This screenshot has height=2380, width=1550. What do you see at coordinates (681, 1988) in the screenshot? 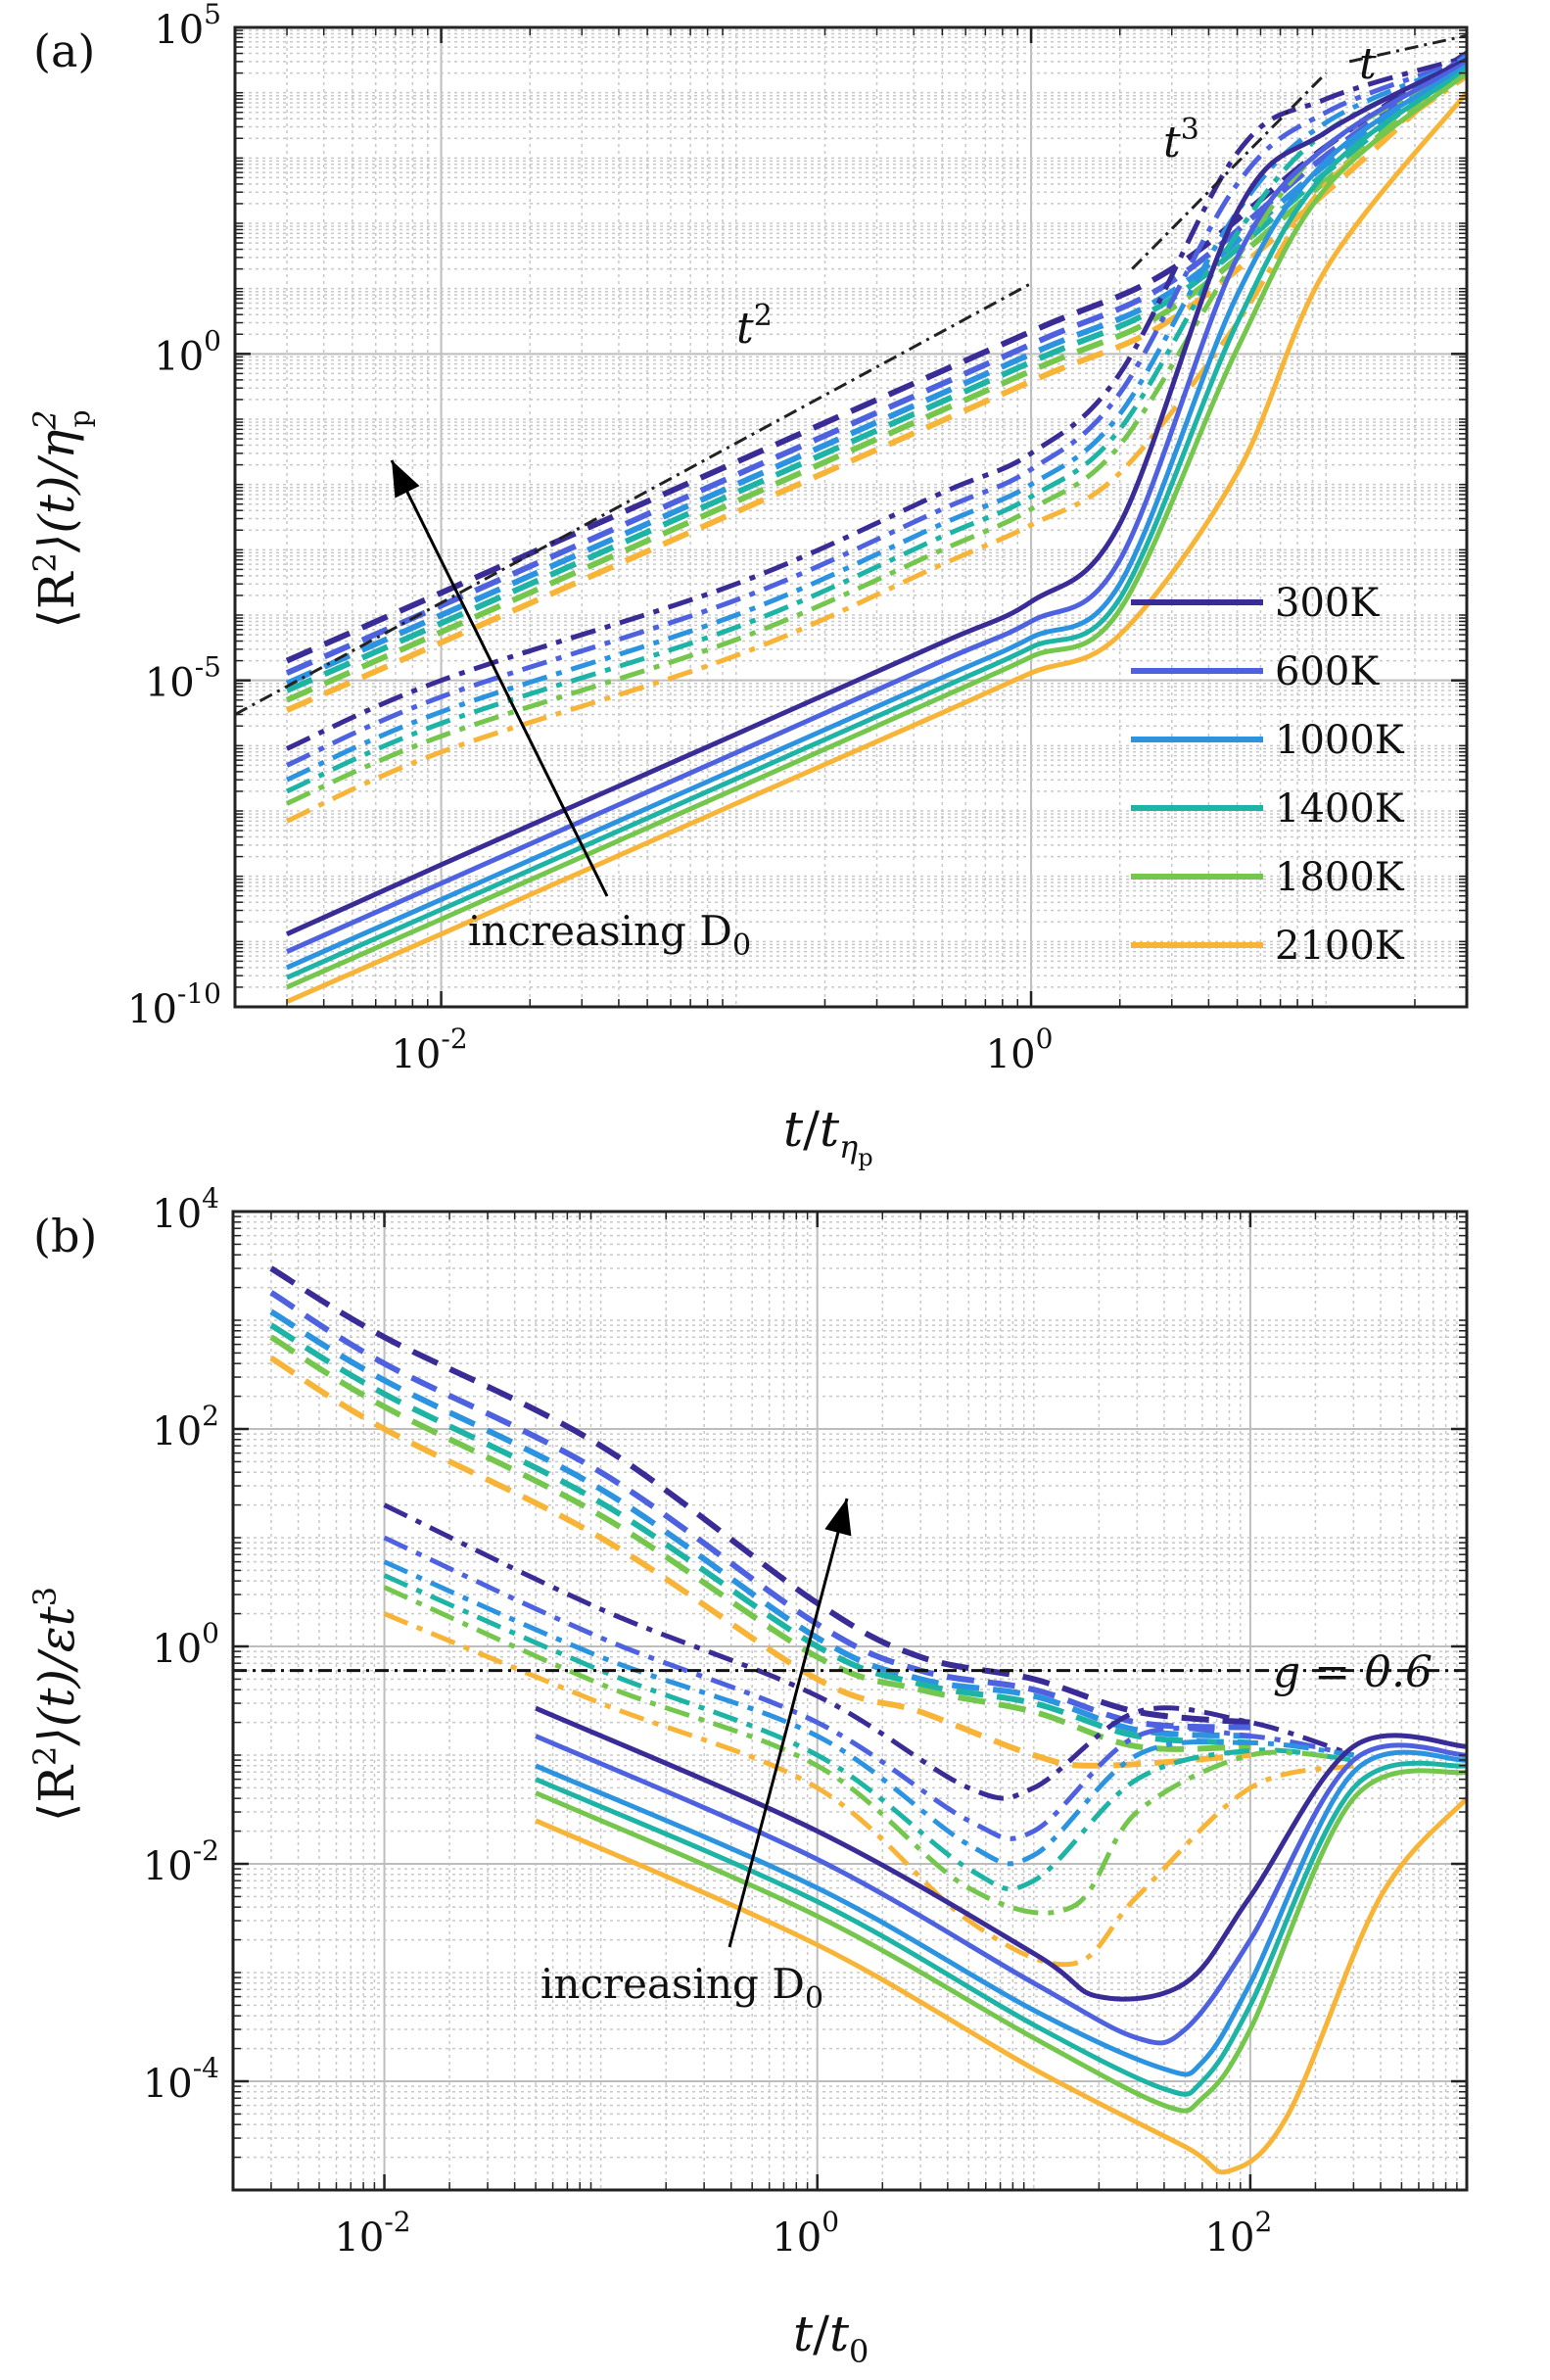
I see `annotation-increasing-d0-b: increasing D0` at bounding box center [681, 1988].